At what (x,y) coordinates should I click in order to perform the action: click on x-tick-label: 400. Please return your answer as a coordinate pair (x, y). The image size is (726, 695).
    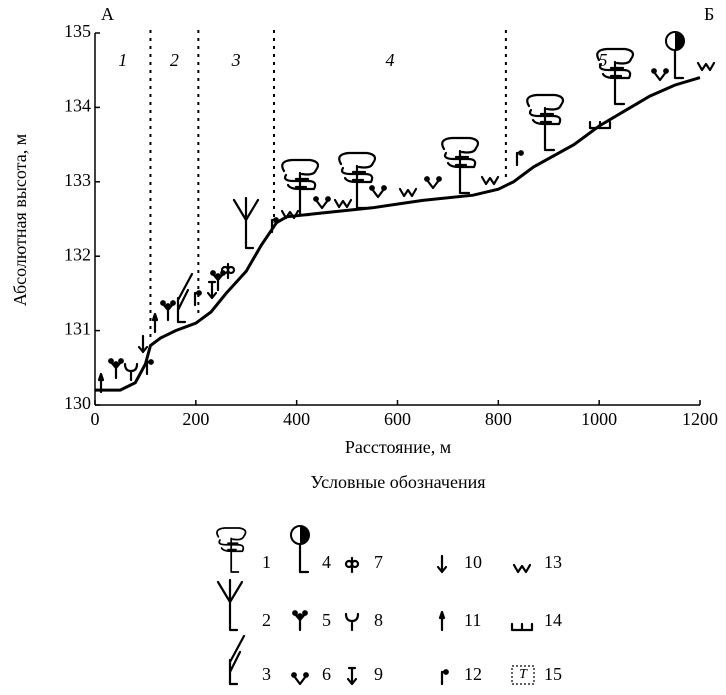
    Looking at the image, I should click on (296, 419).